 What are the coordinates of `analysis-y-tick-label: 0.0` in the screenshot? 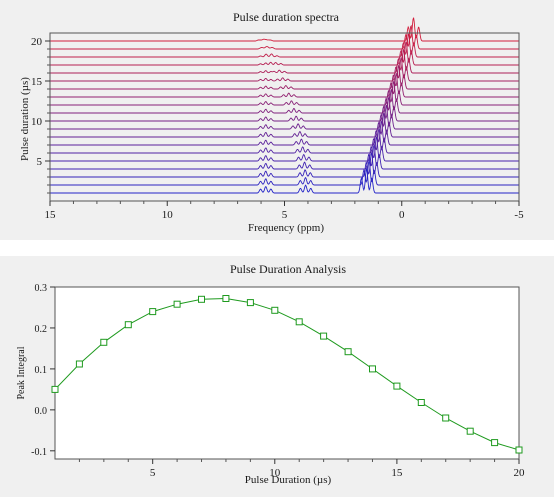 It's located at (41, 411).